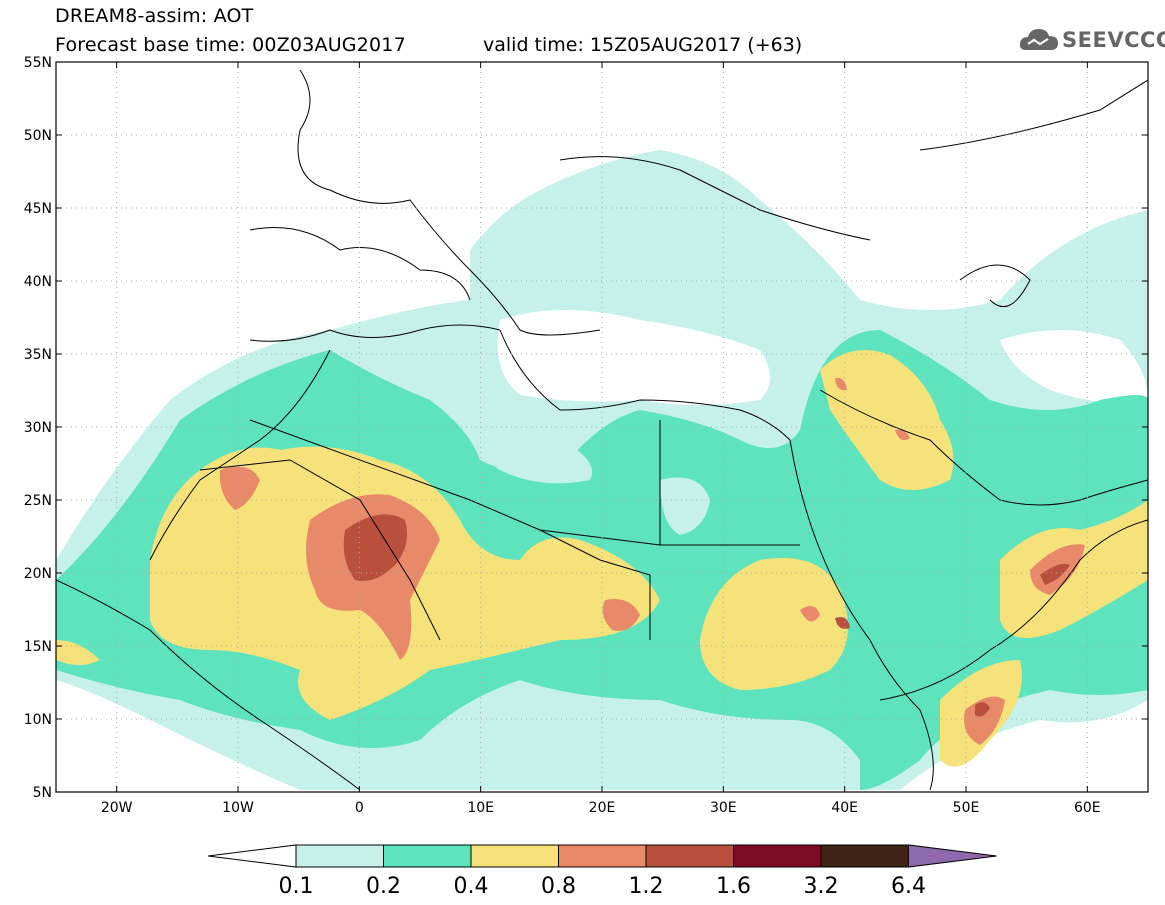 The width and height of the screenshot is (1165, 905). I want to click on lon-tick-label: 40E, so click(844, 808).